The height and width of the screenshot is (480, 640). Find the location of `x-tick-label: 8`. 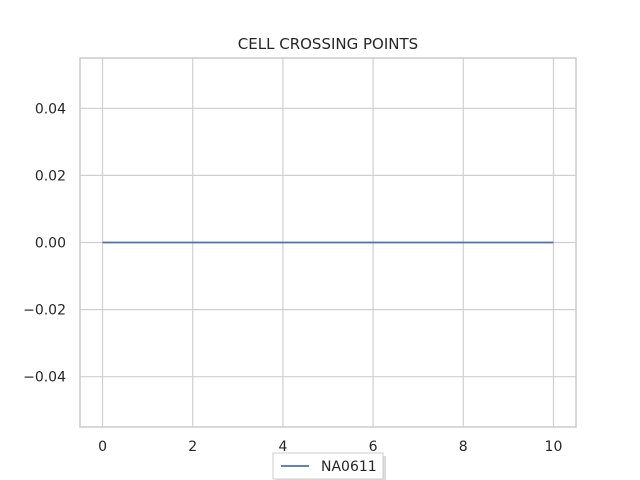

x-tick-label: 8 is located at coordinates (463, 447).